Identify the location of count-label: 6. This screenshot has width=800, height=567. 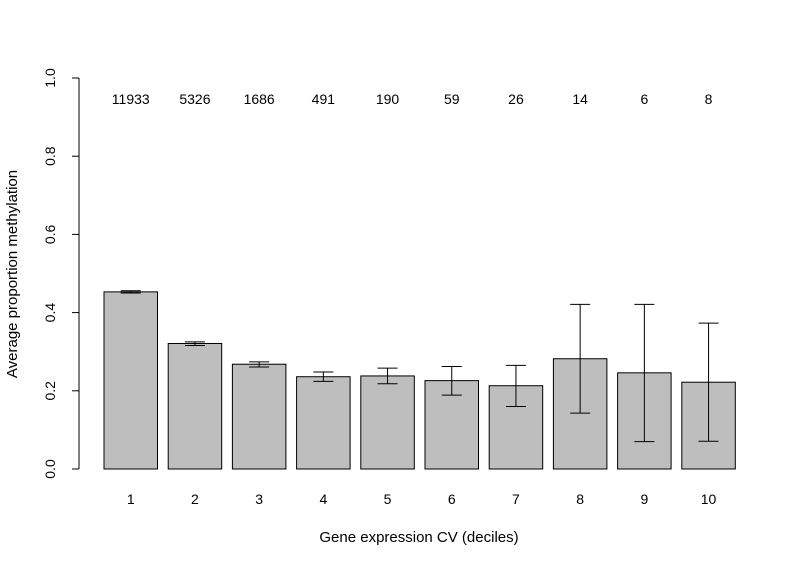
(644, 99).